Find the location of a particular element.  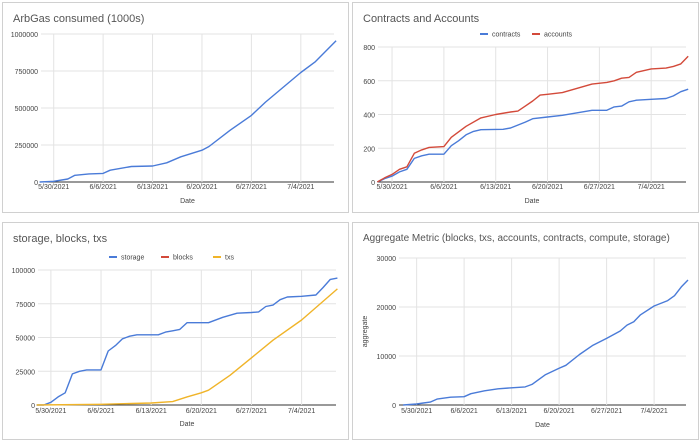

y-tick-label: 100000 is located at coordinates (23, 271).